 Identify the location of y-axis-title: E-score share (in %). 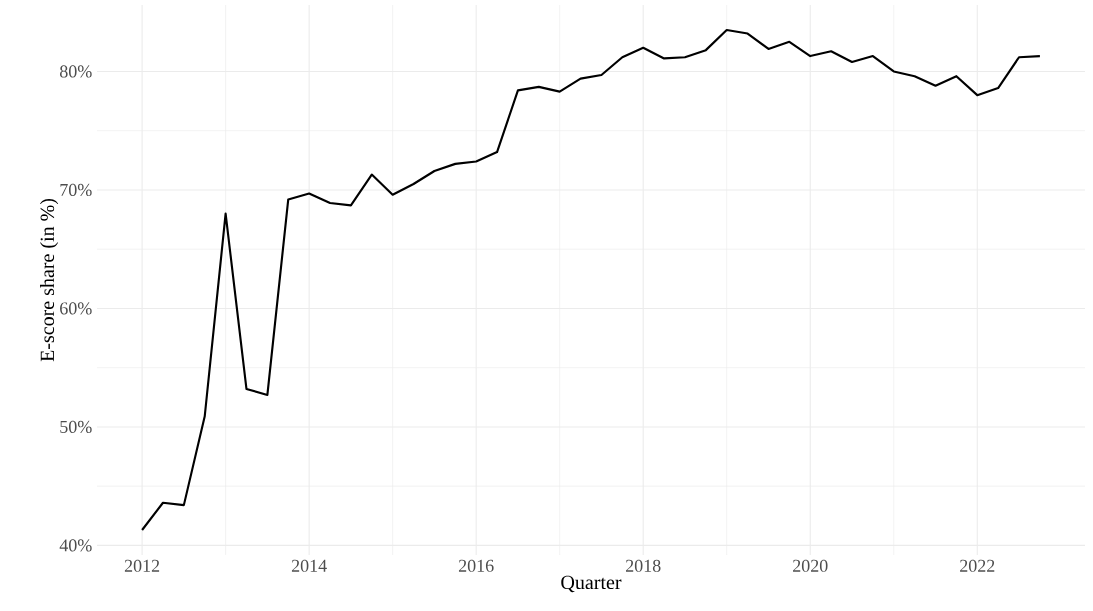
(49, 280).